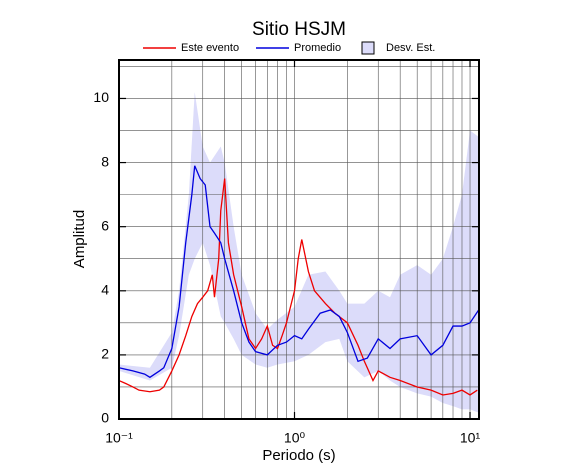 This screenshot has height=475, width=586. Describe the element at coordinates (105, 289) in the screenshot. I see `y-tick-label: 4` at that location.